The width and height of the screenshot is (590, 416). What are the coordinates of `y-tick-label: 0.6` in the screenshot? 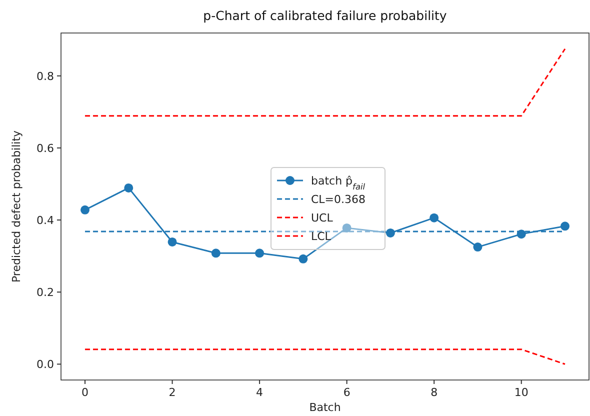 It's located at (45, 148).